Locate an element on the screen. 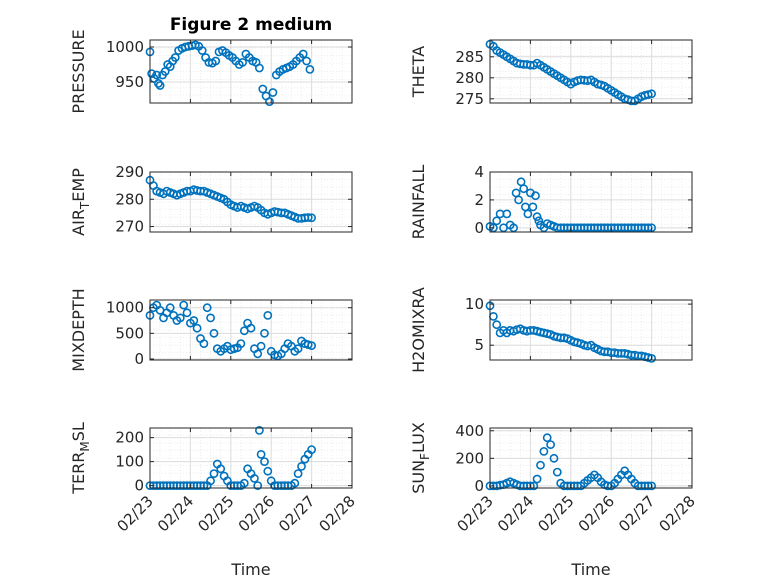 This screenshot has height=583, width=778. axes-theta: 275 280 285 THETA is located at coordinates (551, 73).